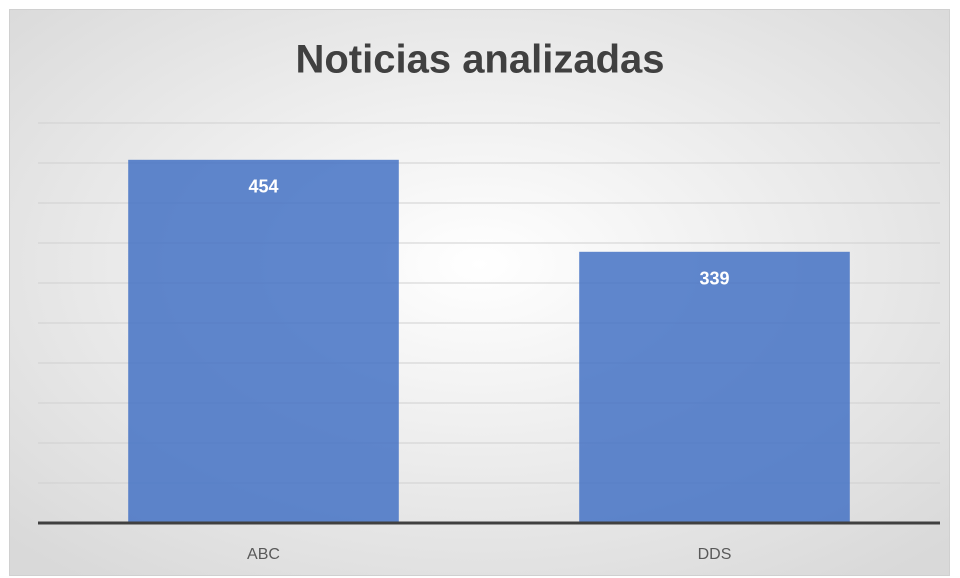  Describe the element at coordinates (714, 387) in the screenshot. I see `bar` at that location.